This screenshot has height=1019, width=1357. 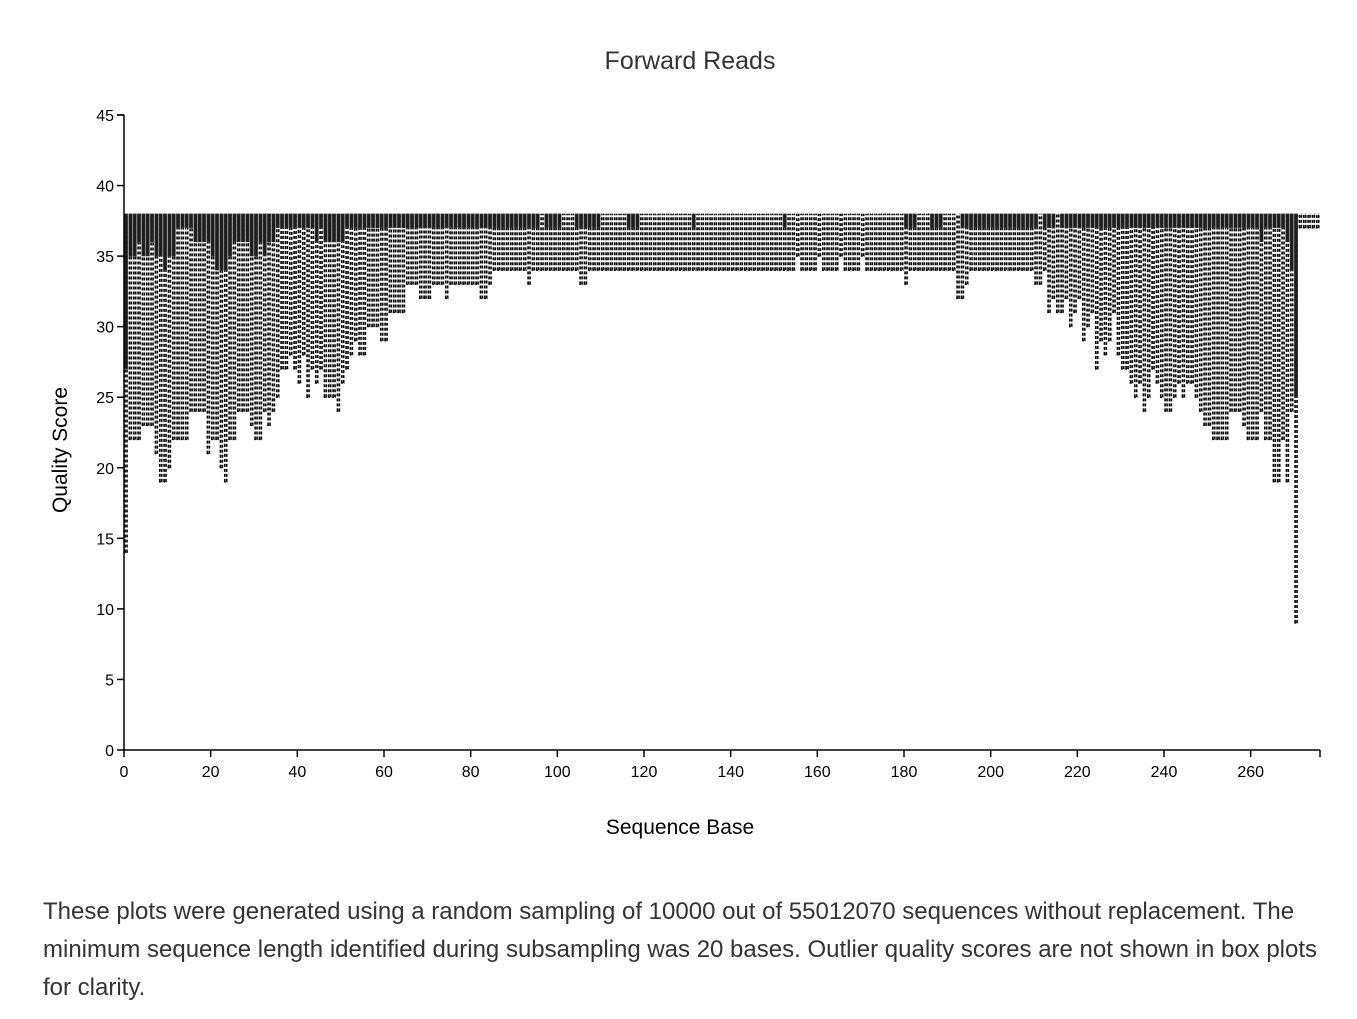 I want to click on y-tick-label: 0, so click(x=109, y=751).